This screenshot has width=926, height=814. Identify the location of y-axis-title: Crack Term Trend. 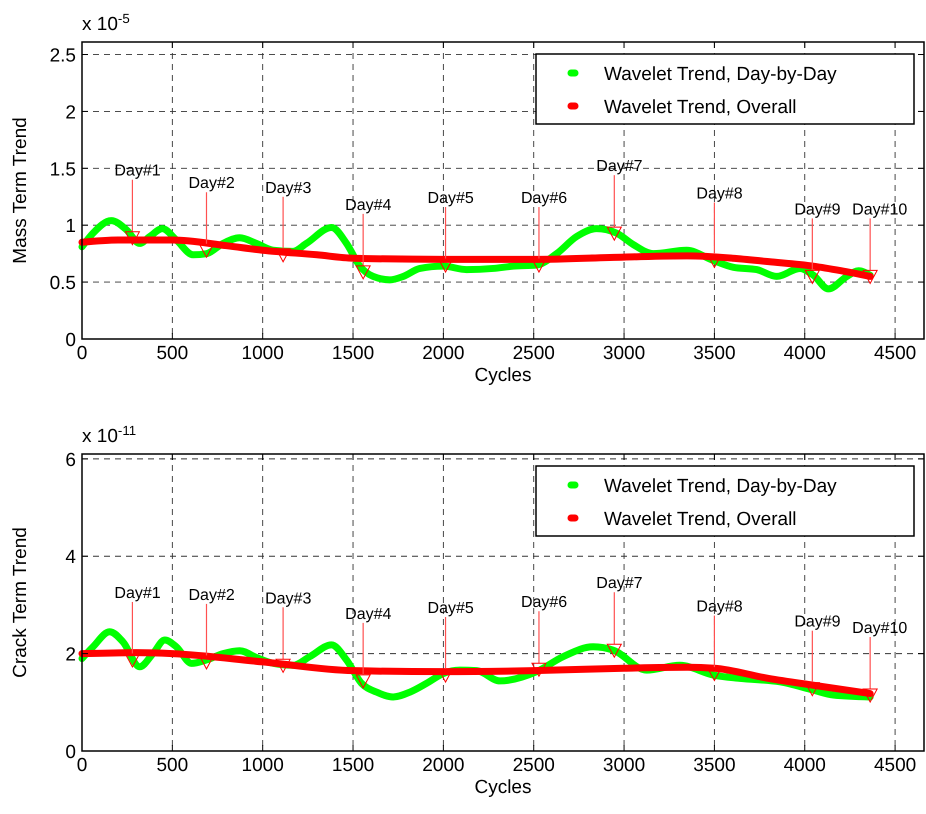
(20, 602).